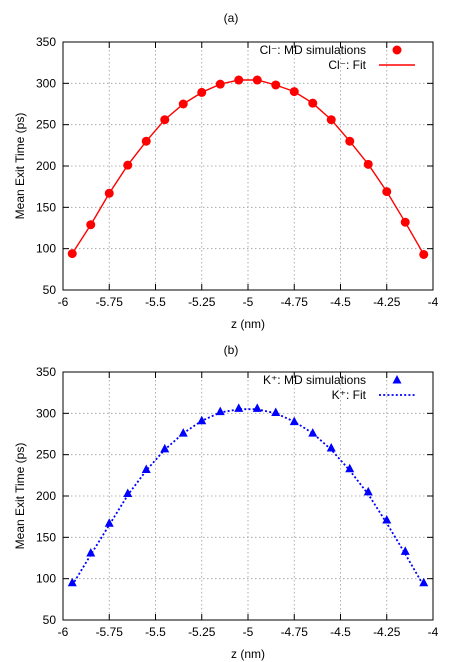  I want to click on legend-label: Cl⁻: MD simulations, so click(313, 50).